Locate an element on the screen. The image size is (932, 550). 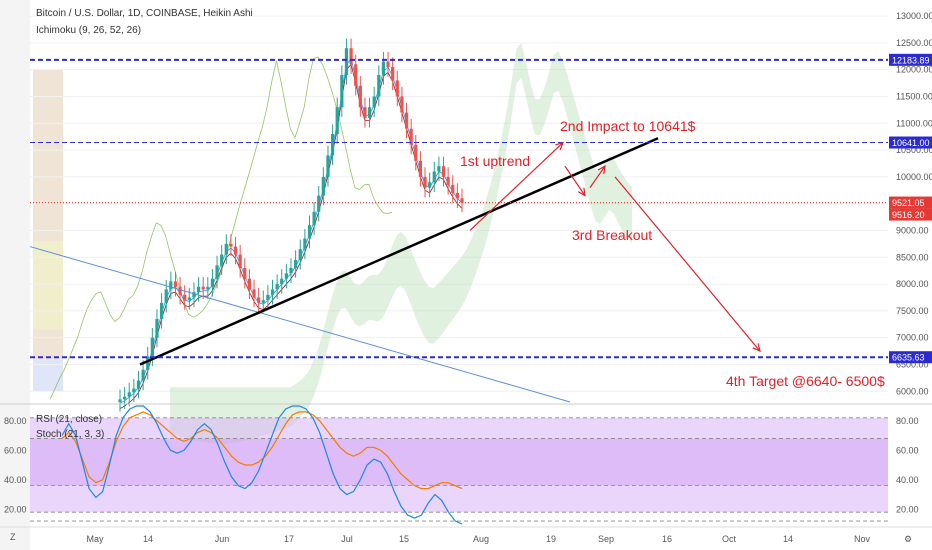
left-toolbar is located at coordinates (15, 275).